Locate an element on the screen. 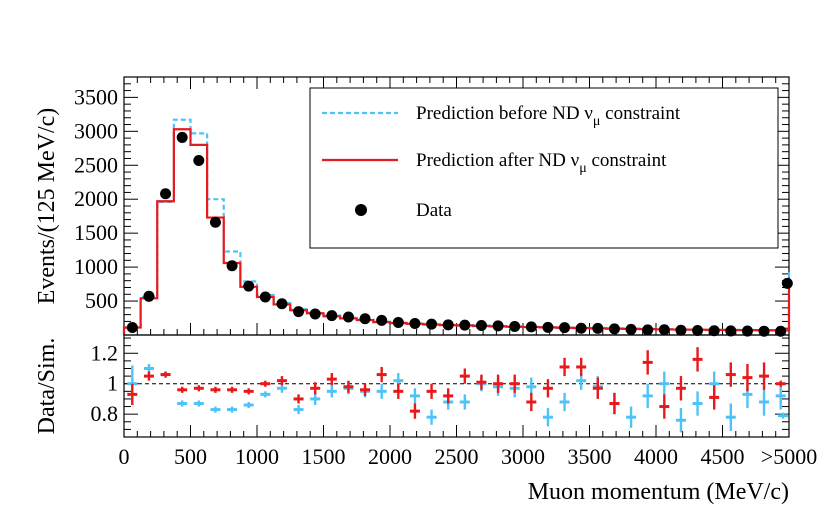 The height and width of the screenshot is (519, 830). ratio-y-tick-label: 1.2 is located at coordinates (105, 352).